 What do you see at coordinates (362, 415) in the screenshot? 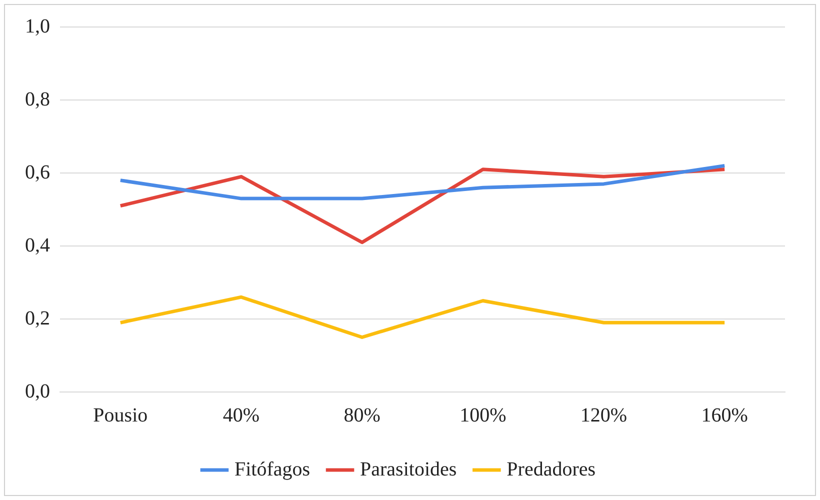
I see `x-tick-label: 80%` at bounding box center [362, 415].